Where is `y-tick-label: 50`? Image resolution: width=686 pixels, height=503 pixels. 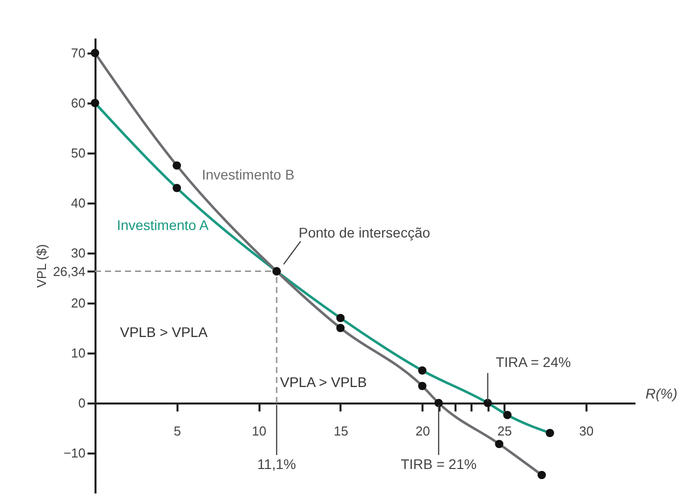 y-tick-label: 50 is located at coordinates (78, 153).